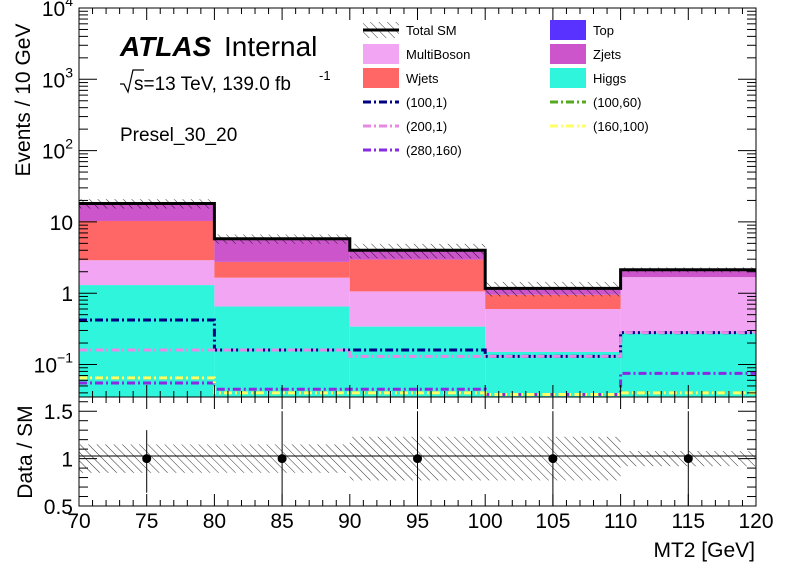 Image resolution: width=796 pixels, height=572 pixels. I want to click on atlas-label: ATLAS, so click(165, 46).